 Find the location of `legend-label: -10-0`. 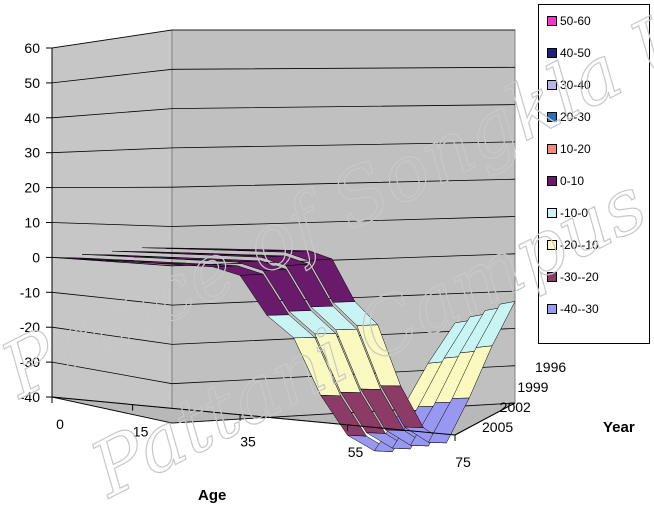

legend-label: -10-0 is located at coordinates (574, 213).